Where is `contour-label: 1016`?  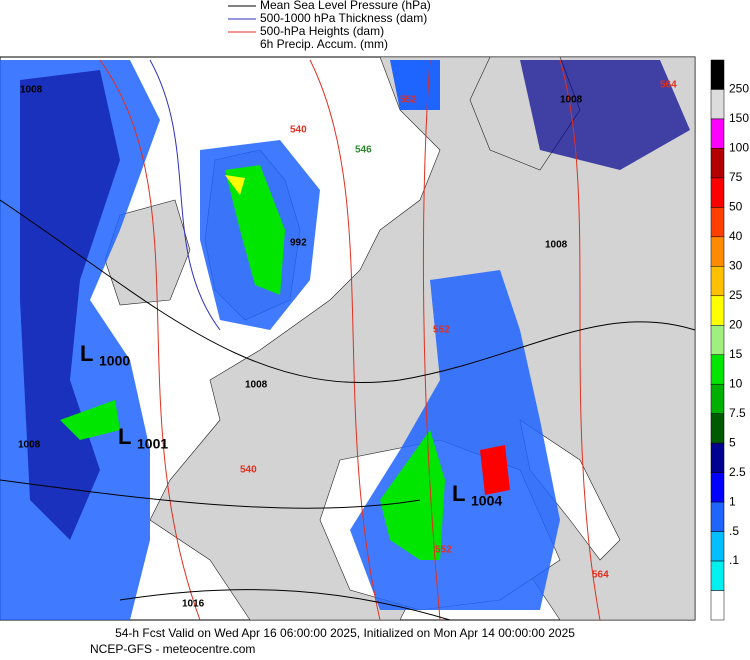 contour-label: 1016 is located at coordinates (193, 604).